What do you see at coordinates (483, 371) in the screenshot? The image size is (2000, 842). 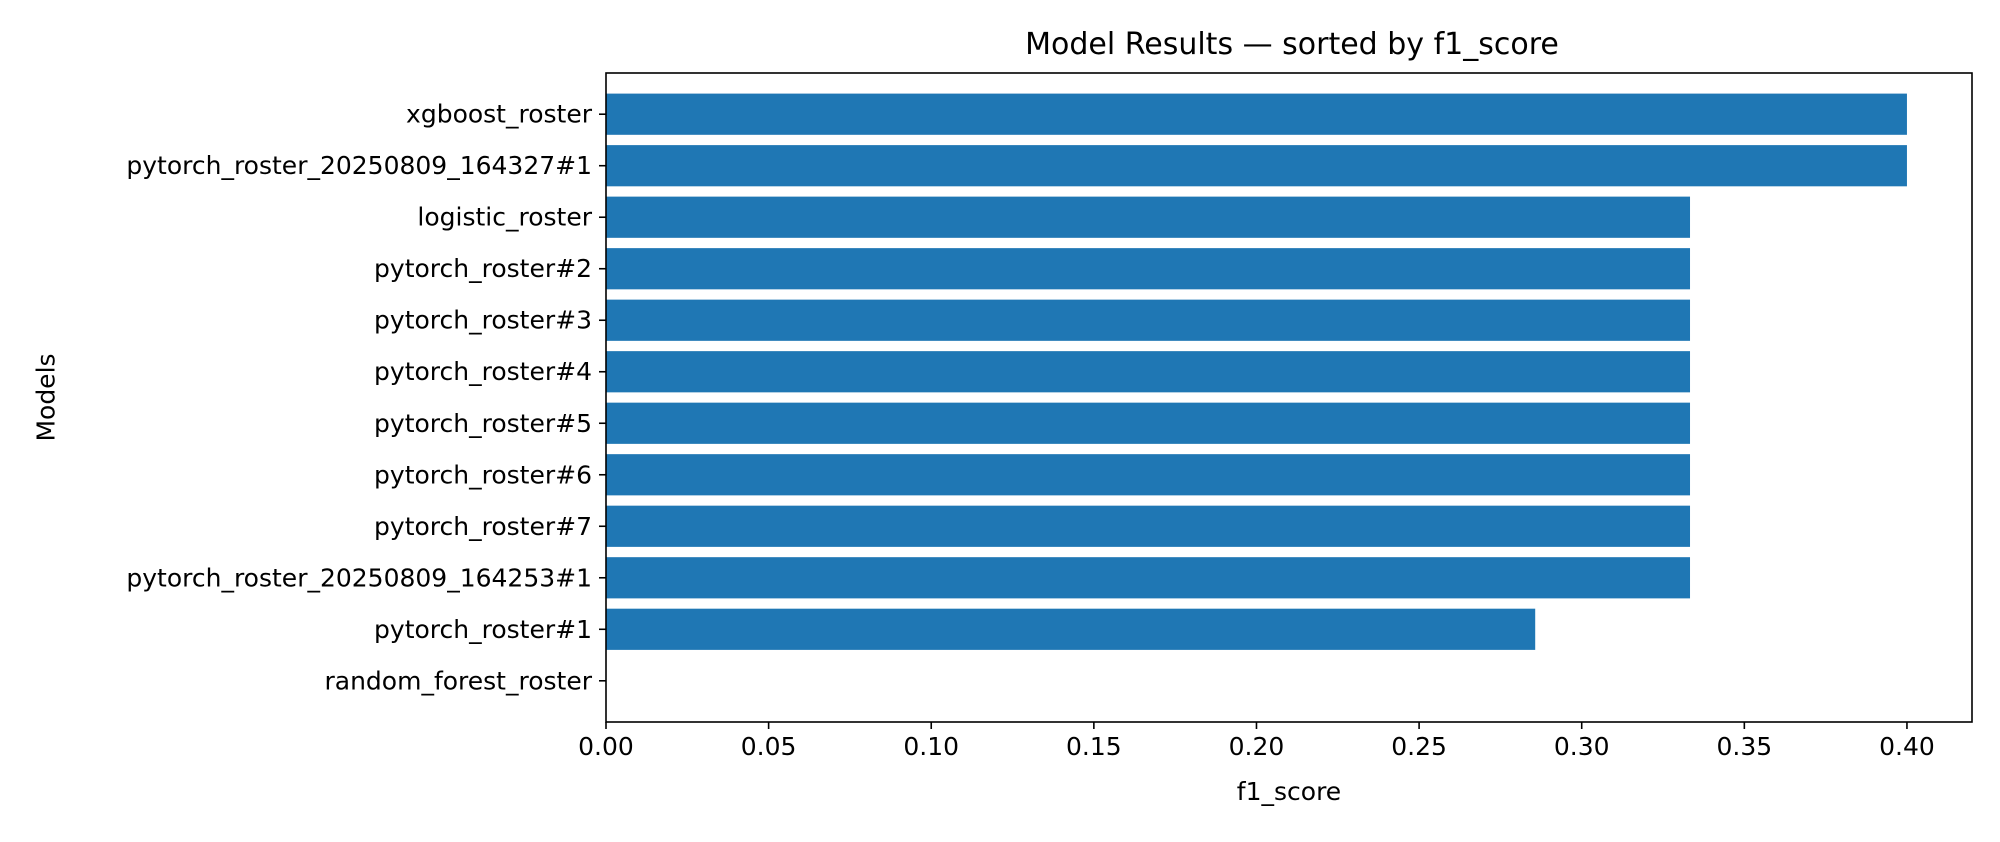 I see `y-tick-label: pytorch_roster#4` at bounding box center [483, 371].